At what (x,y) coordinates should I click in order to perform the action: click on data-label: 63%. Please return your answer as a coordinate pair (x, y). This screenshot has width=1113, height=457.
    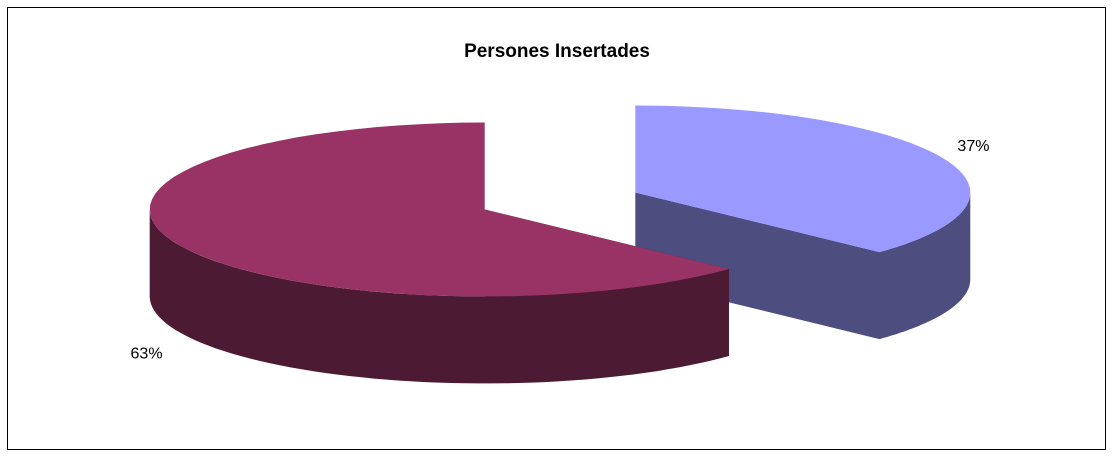
    Looking at the image, I should click on (147, 354).